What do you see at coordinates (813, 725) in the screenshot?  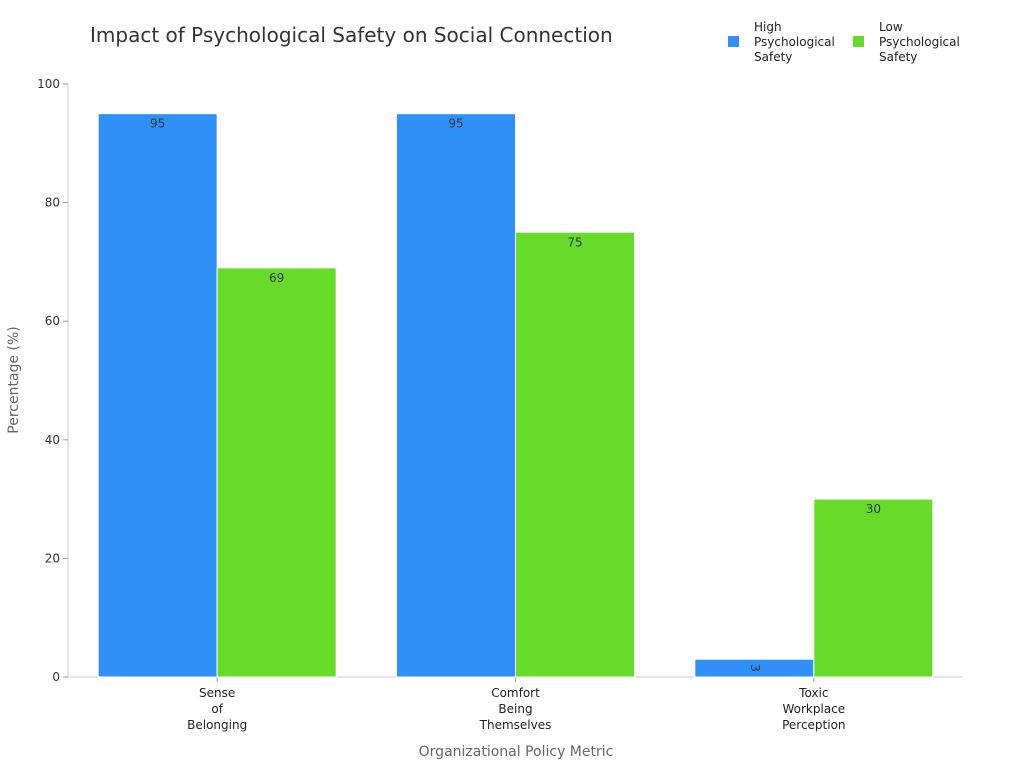 I see `x-tick-label: Perception` at bounding box center [813, 725].